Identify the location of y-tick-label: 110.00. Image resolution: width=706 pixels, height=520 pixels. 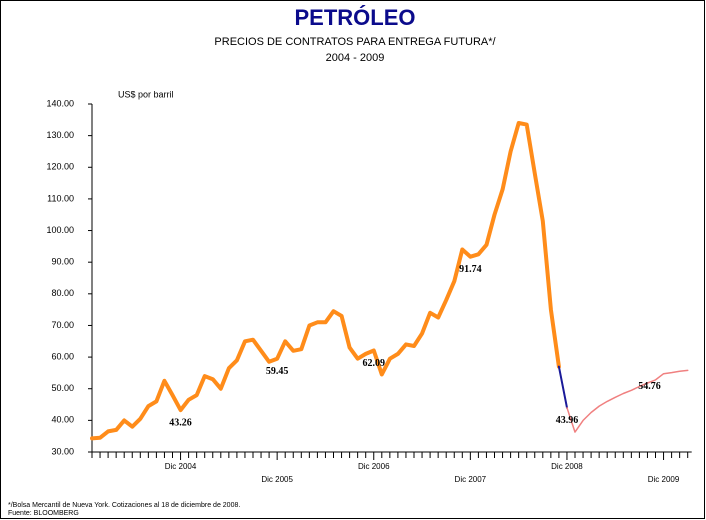
(60, 198).